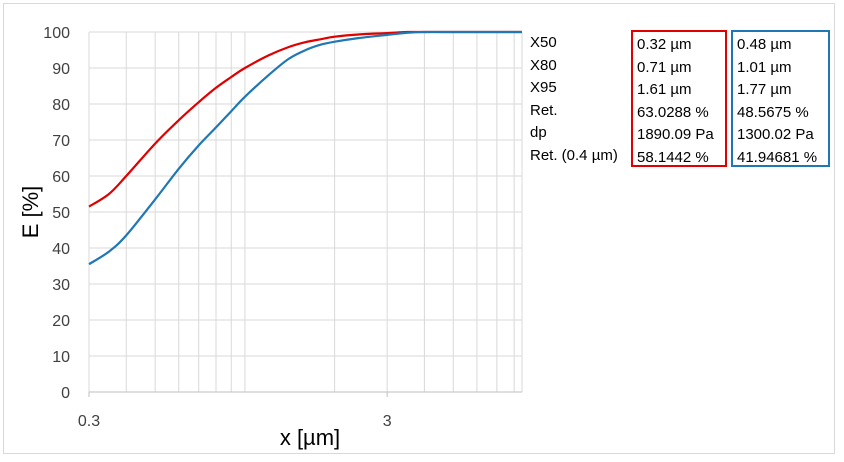 The width and height of the screenshot is (844, 462). Describe the element at coordinates (574, 99) in the screenshot. I see `stats-labels: X50 X80 X95 Ret. dp Ret. (0.4 µm)` at that location.